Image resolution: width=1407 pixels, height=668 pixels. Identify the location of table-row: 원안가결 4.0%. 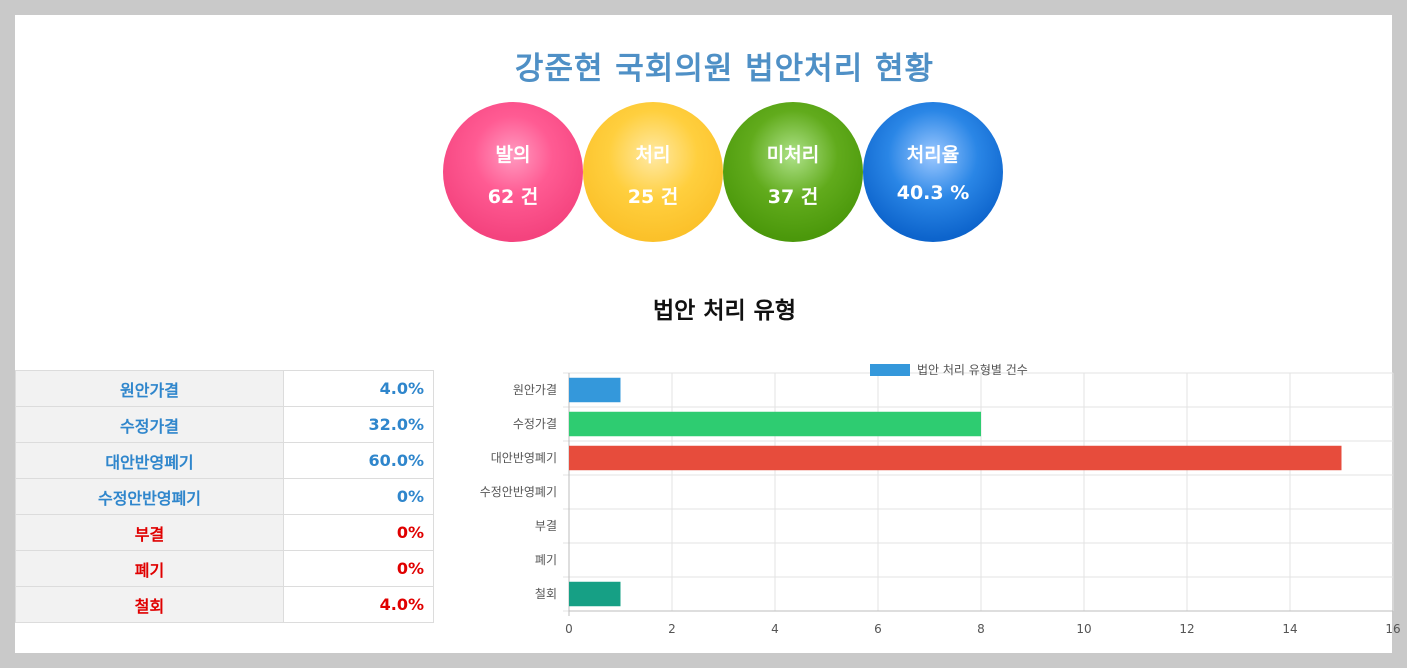
(224, 388).